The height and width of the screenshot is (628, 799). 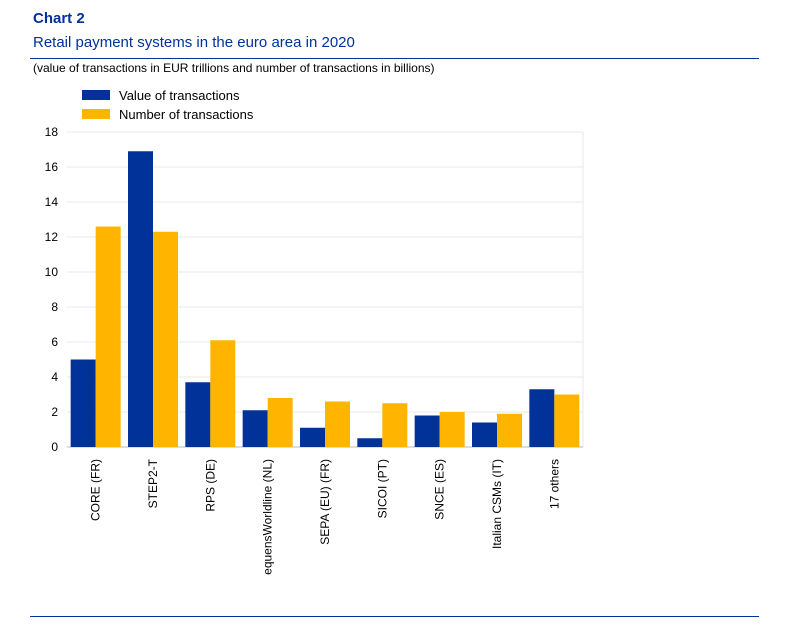 What do you see at coordinates (96, 95) in the screenshot?
I see `legend-swatch-value` at bounding box center [96, 95].